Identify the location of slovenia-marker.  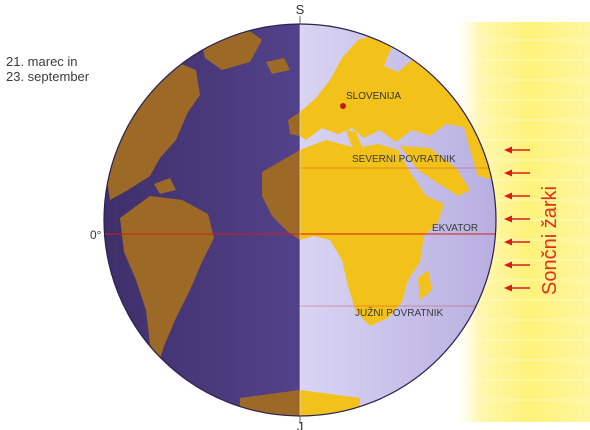
(343, 106).